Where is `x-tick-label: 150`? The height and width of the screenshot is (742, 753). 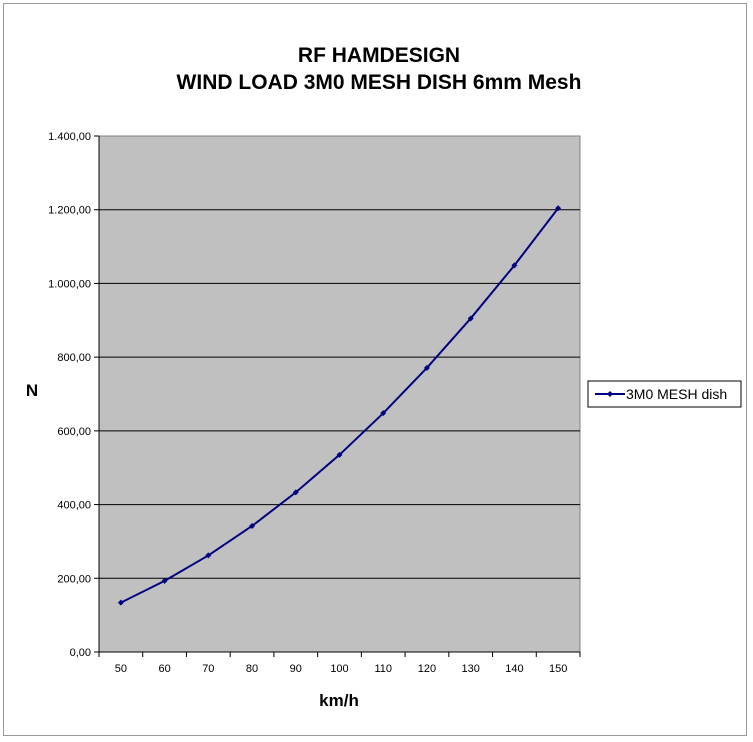
x-tick-label: 150 is located at coordinates (558, 669).